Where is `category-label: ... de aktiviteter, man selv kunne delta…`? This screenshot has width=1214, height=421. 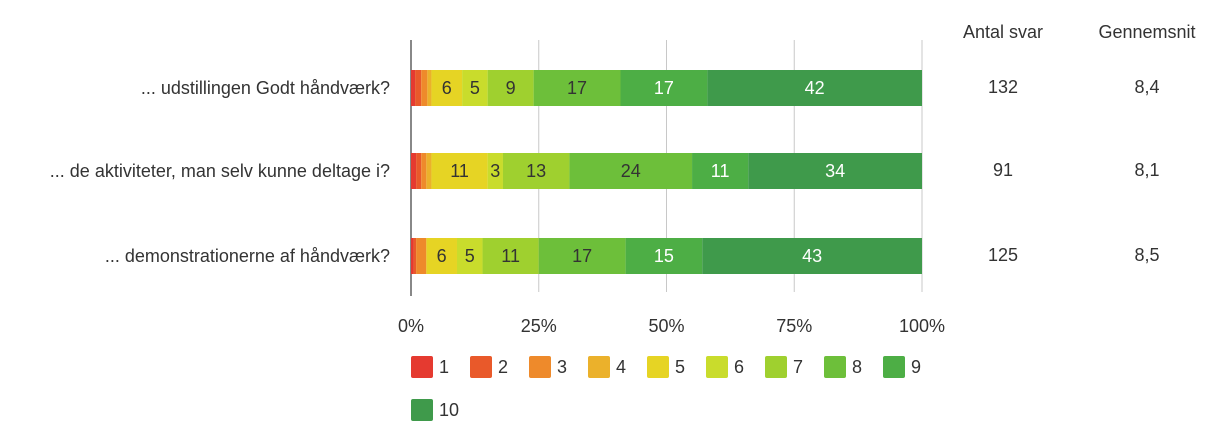 category-label: ... de aktiviteter, man selv kunne delta… is located at coordinates (219, 171).